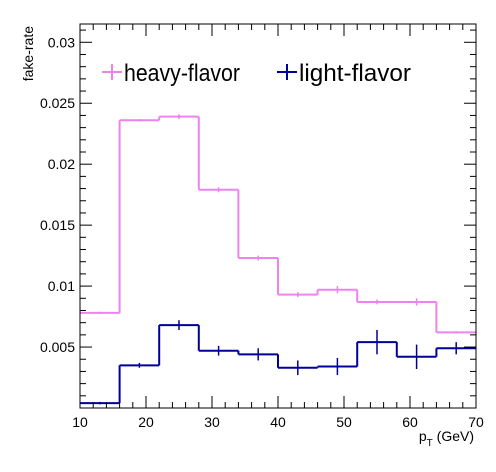 This screenshot has width=496, height=472. What do you see at coordinates (182, 73) in the screenshot?
I see `legend-label-heavy-flavor: heavy-flavor` at bounding box center [182, 73].